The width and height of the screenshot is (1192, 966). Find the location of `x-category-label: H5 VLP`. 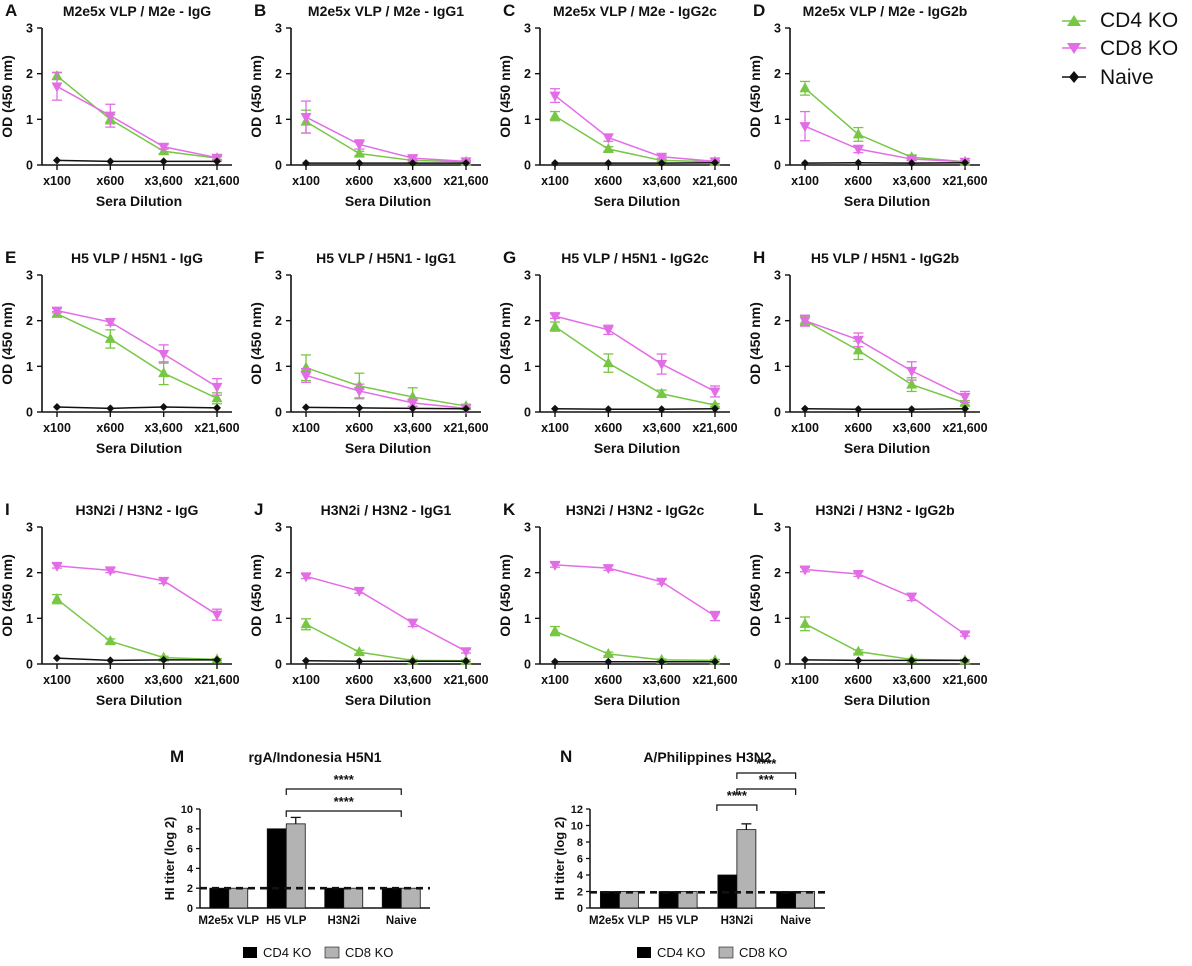

x-category-label: H5 VLP is located at coordinates (286, 921).